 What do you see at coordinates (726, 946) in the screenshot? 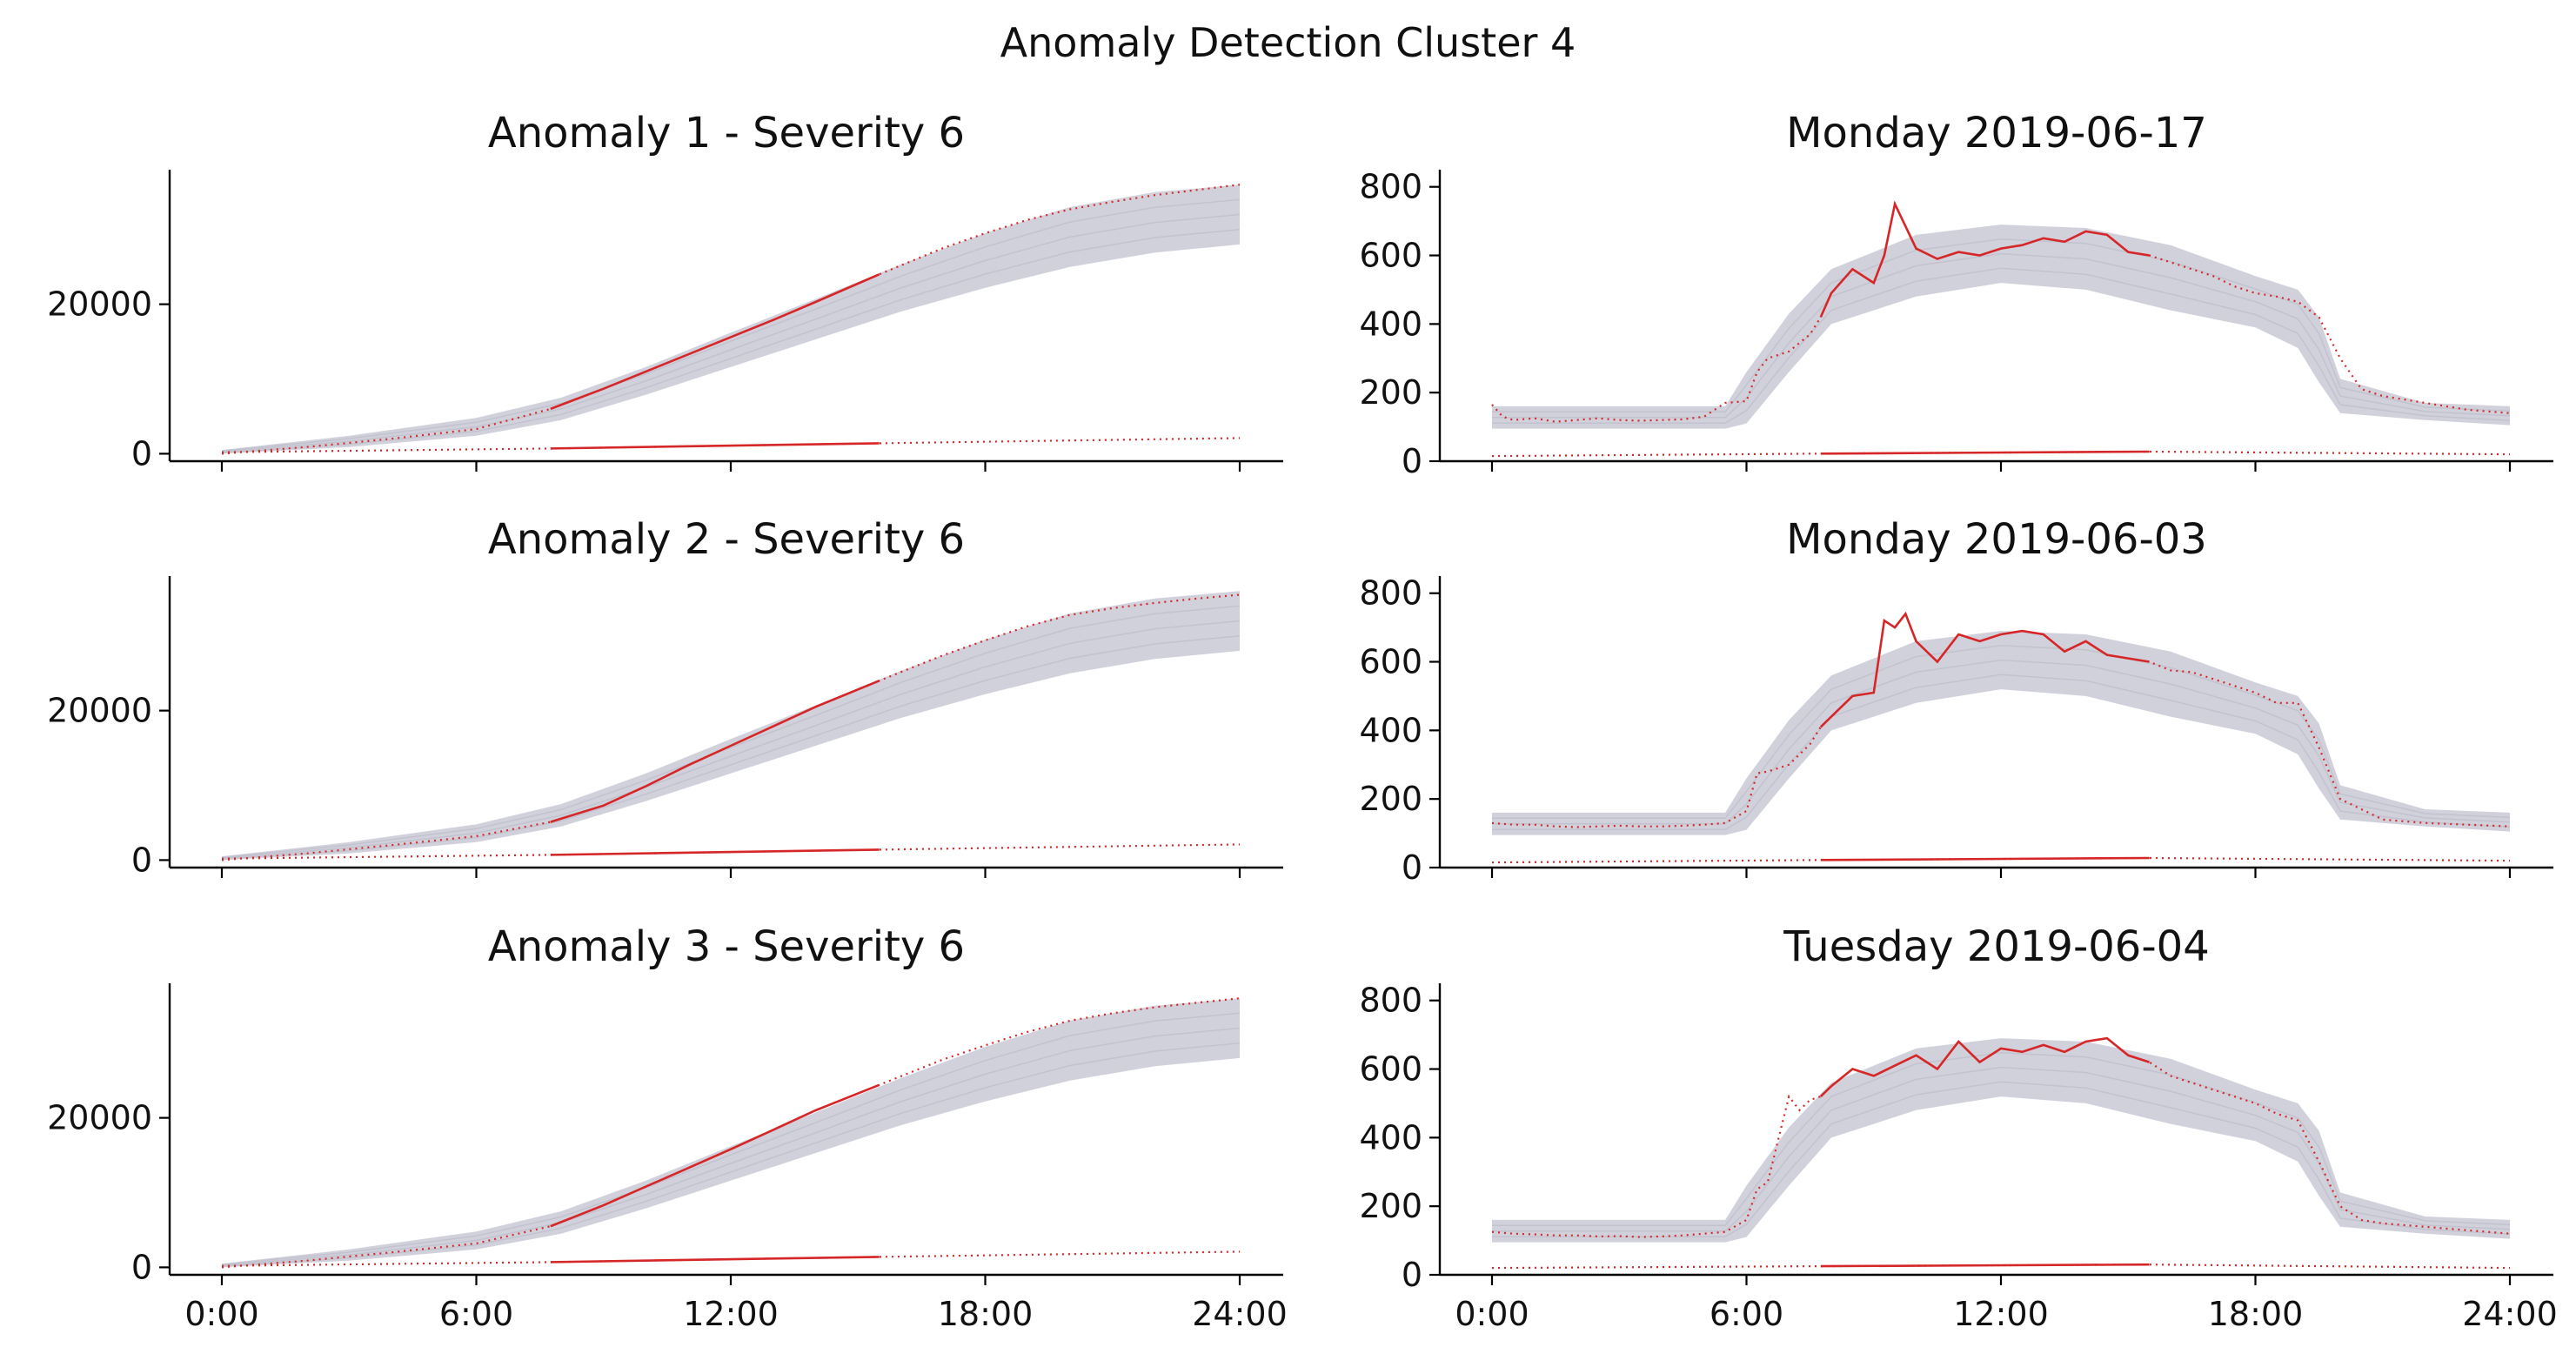
I see `subplot-title: Anomaly 3 - Severity 6` at bounding box center [726, 946].